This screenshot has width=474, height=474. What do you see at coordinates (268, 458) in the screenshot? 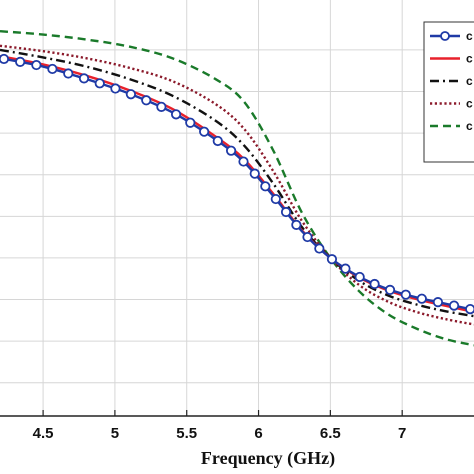
I see `x-axis-title: Frequency (GHz)` at bounding box center [268, 458].